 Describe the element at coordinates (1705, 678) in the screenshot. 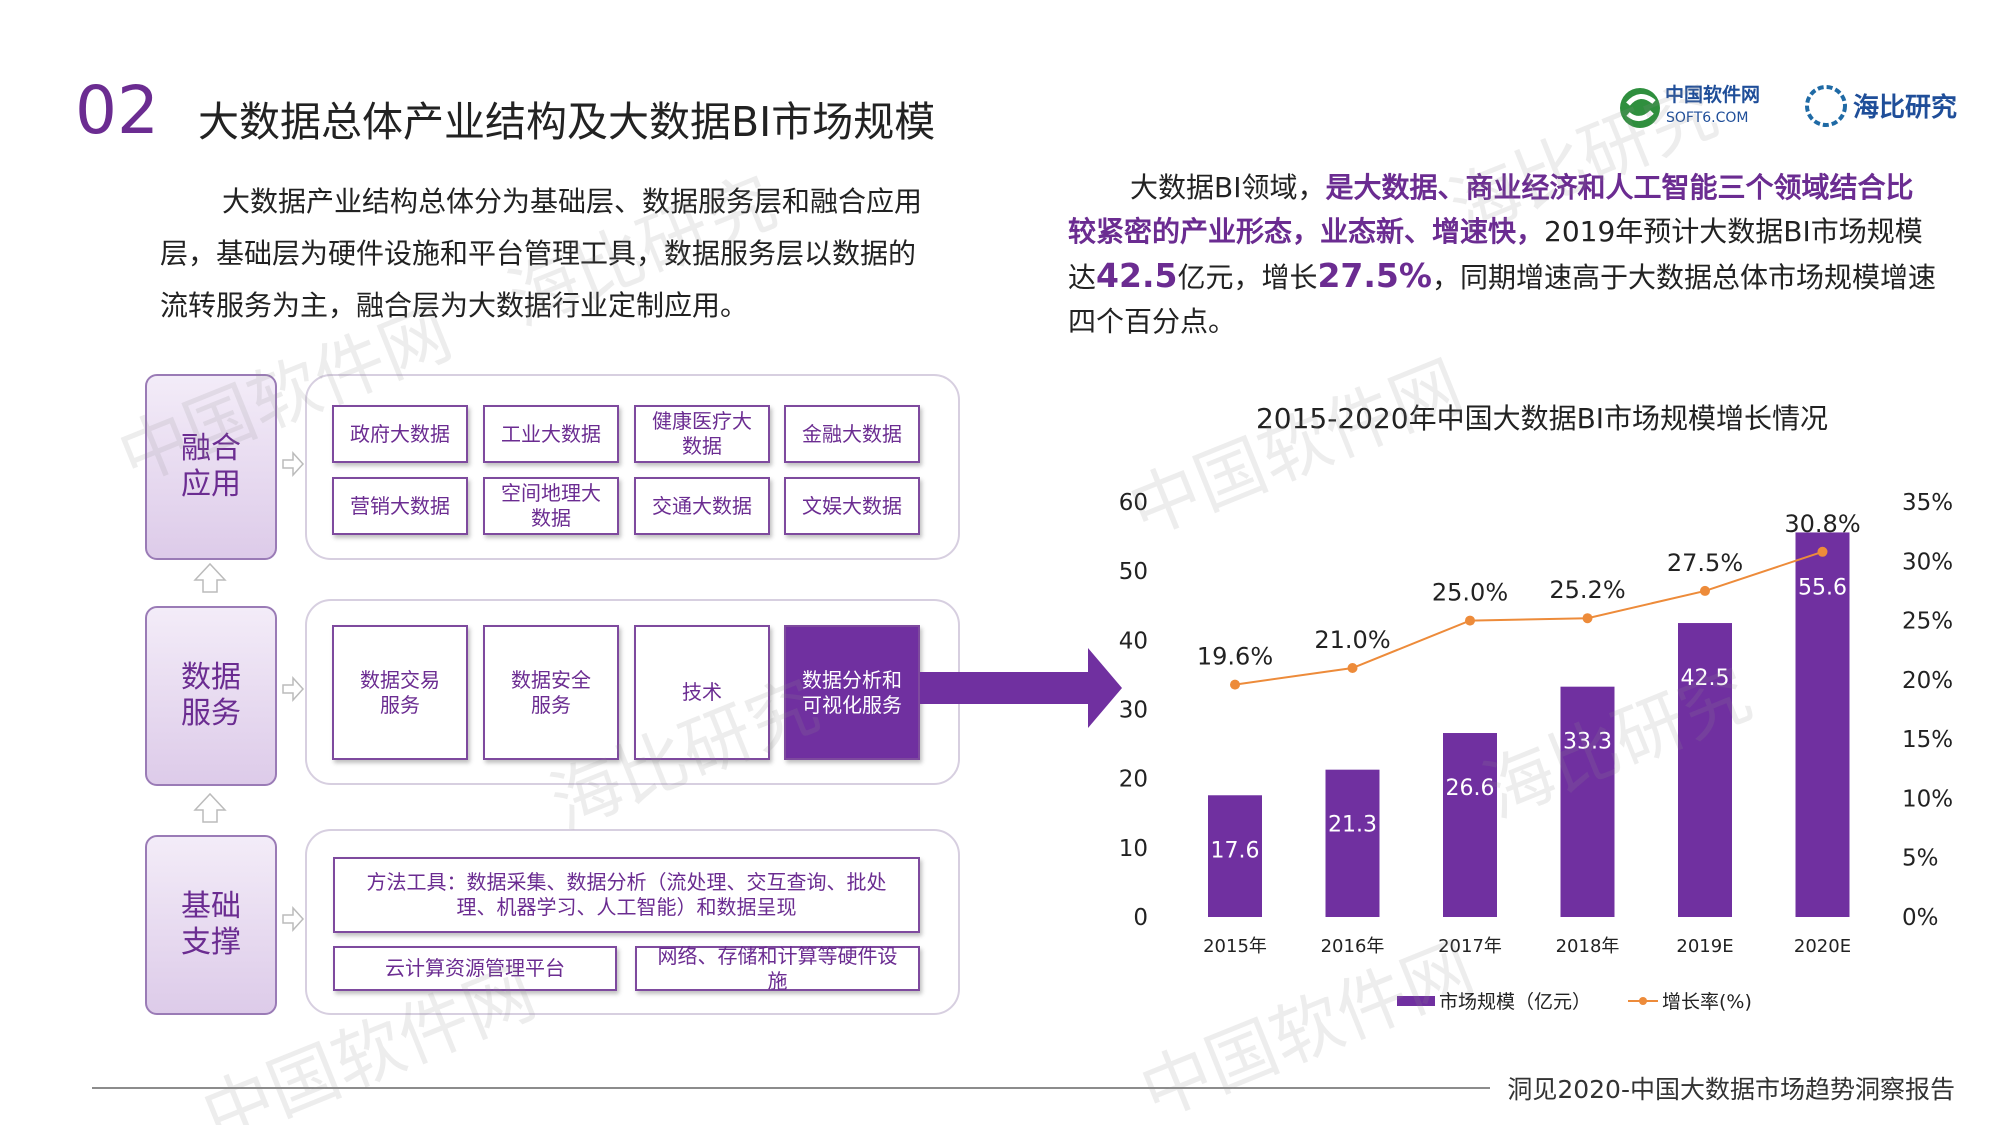

I see `bar-value-label: 42.5` at that location.